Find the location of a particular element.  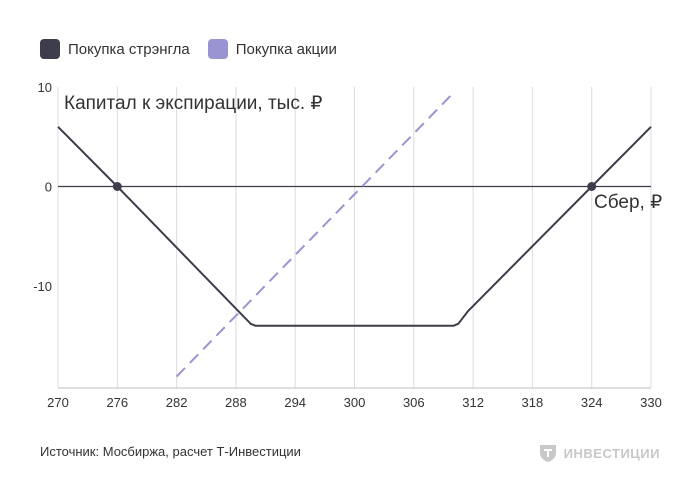

y-tick-label: -10 is located at coordinates (42, 286).